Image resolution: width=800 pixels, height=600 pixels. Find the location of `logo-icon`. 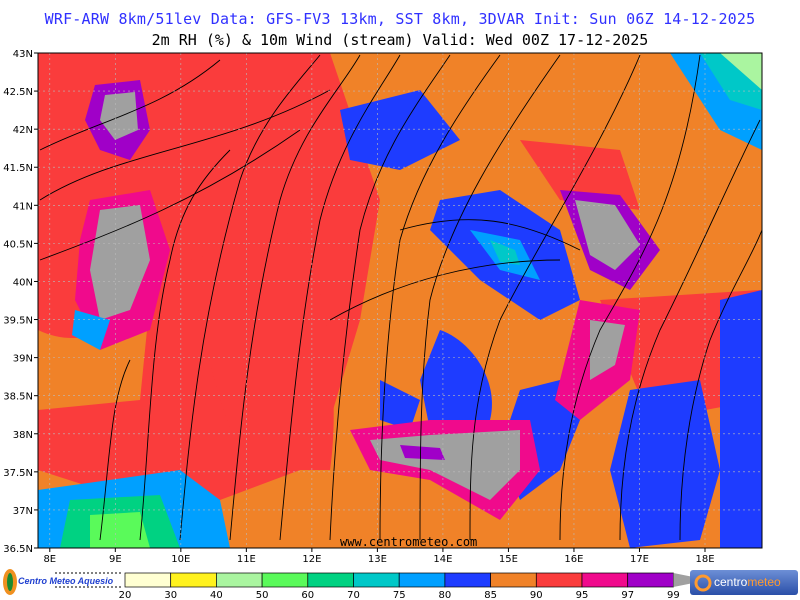

logo-icon is located at coordinates (10, 582).